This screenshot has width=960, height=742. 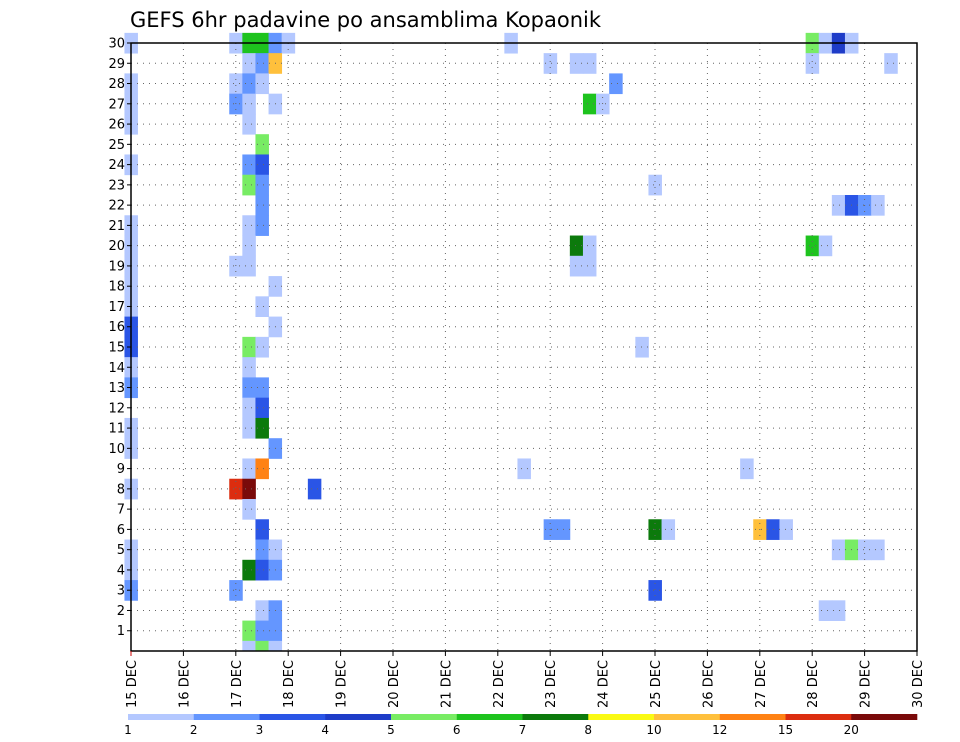 What do you see at coordinates (116, 266) in the screenshot?
I see `y-tick-label: 19` at bounding box center [116, 266].